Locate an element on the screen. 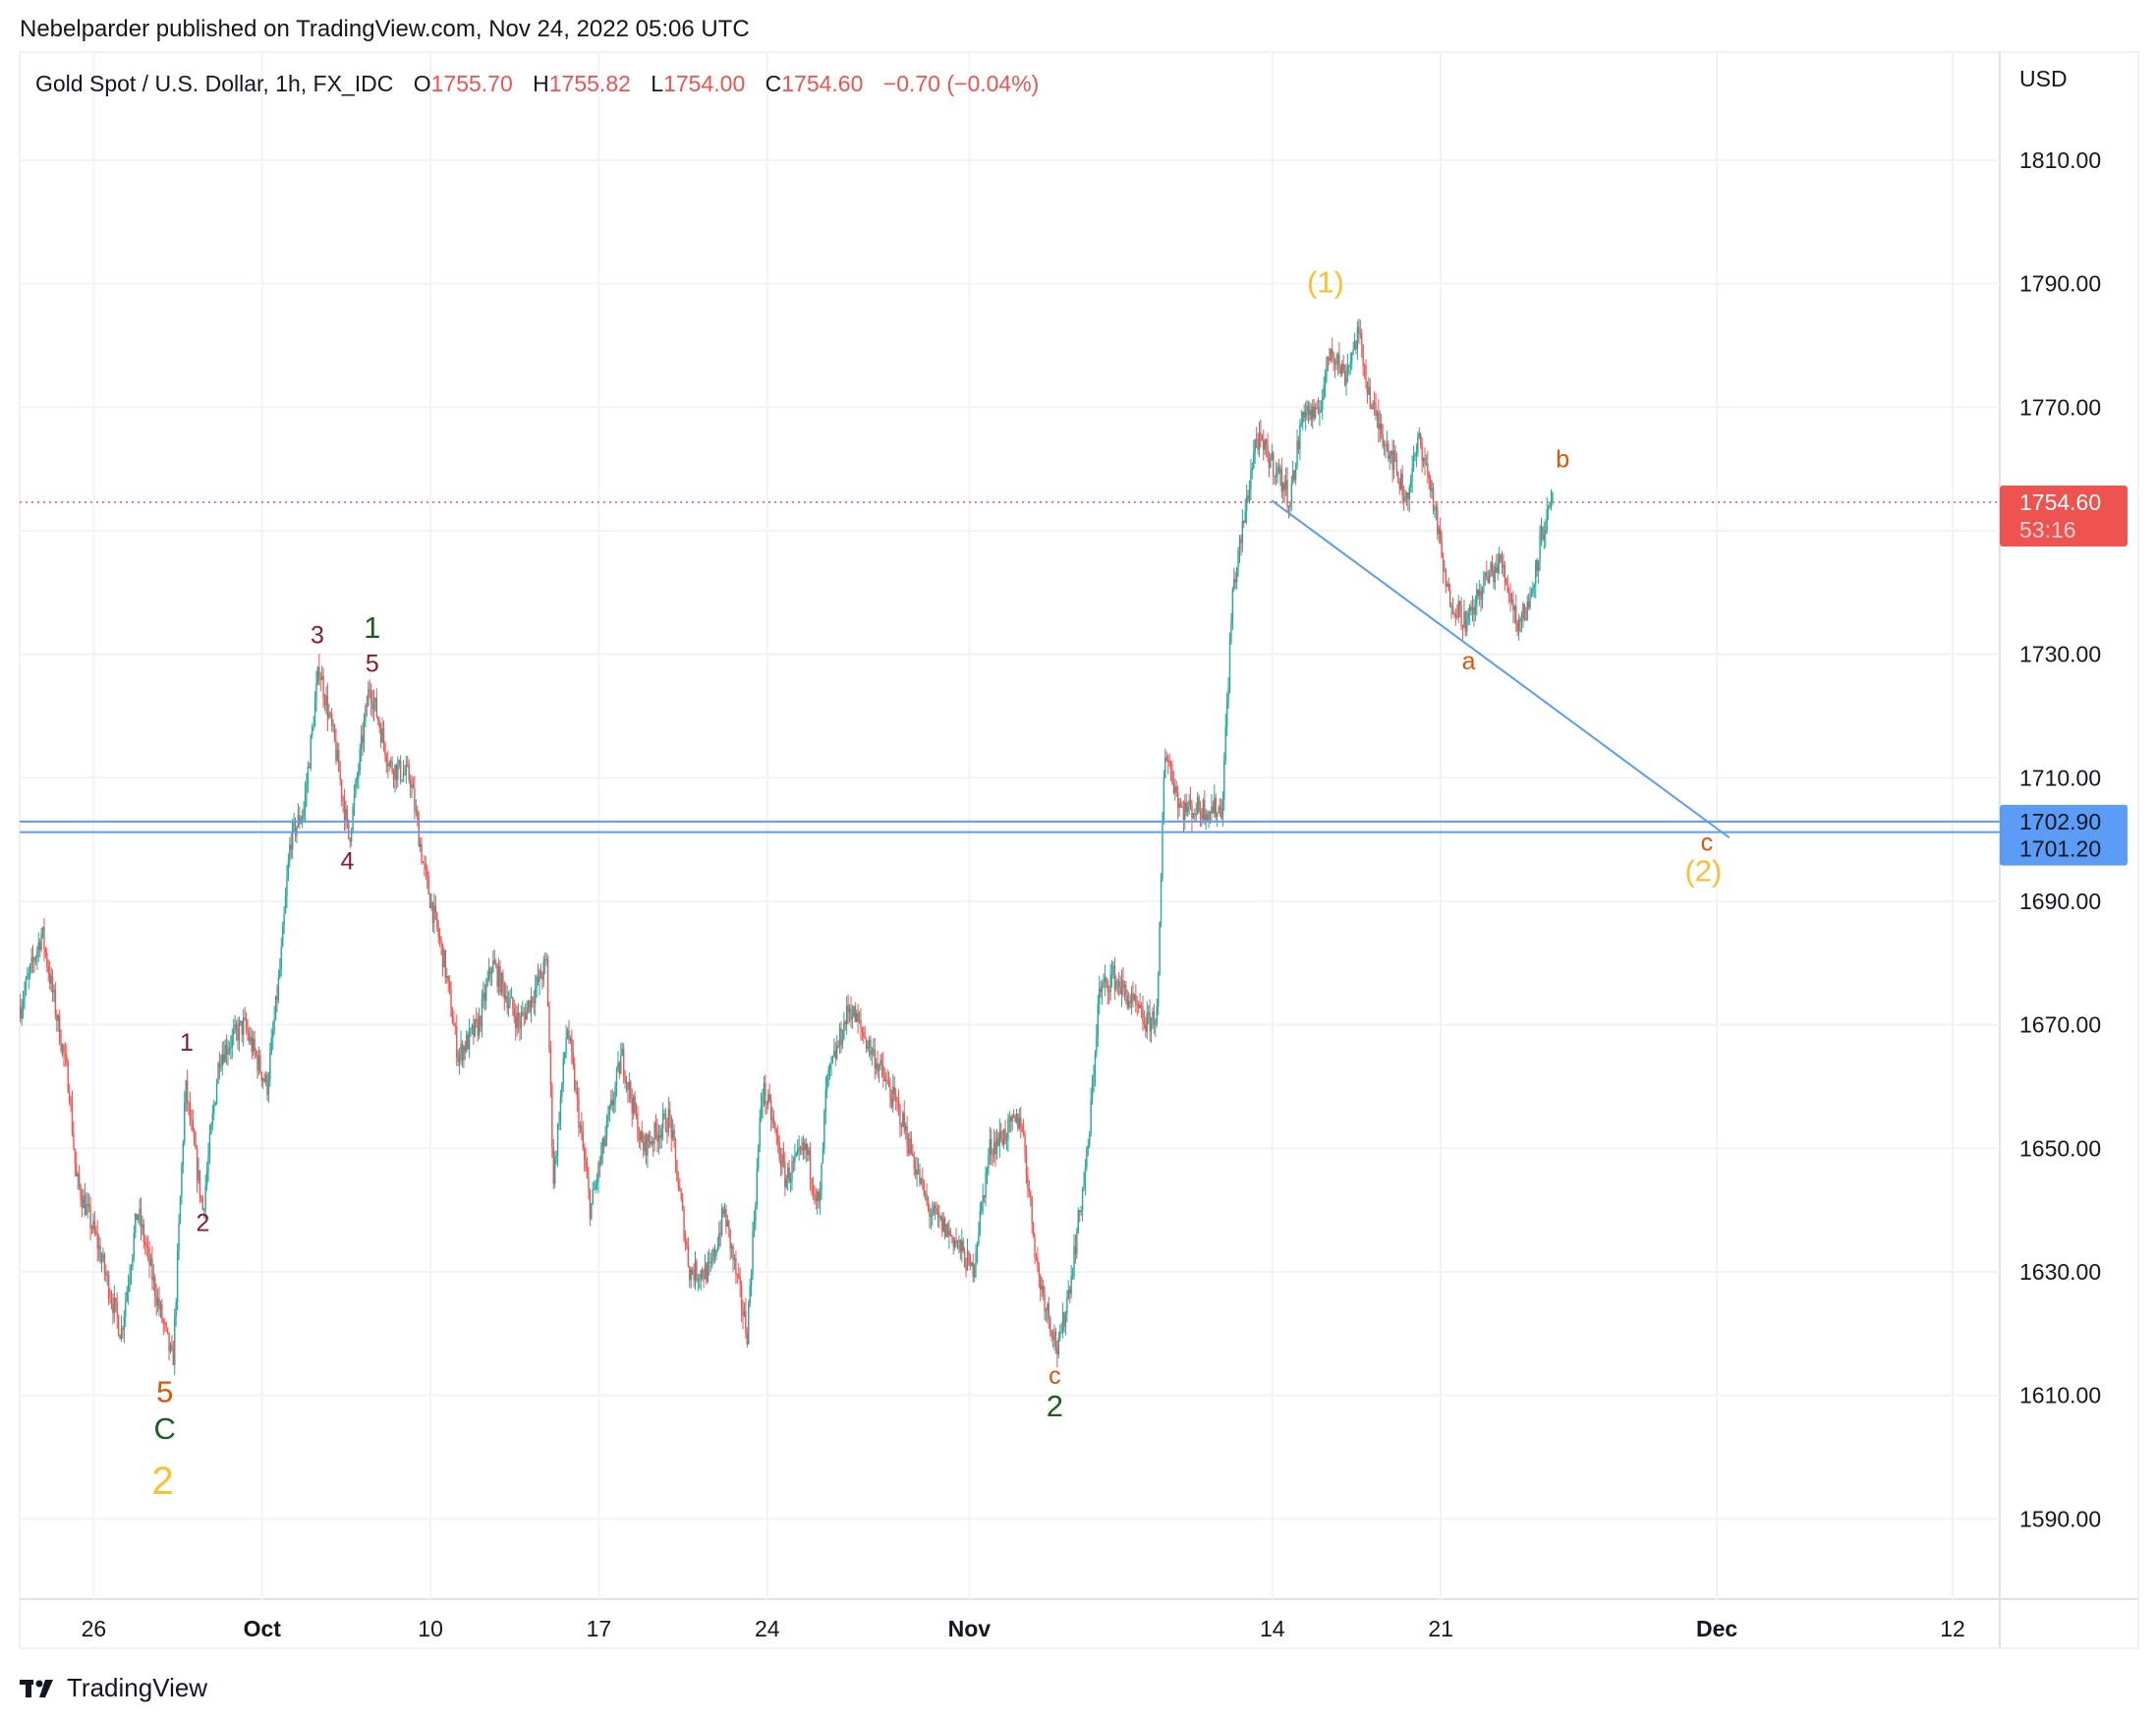 Image resolution: width=2156 pixels, height=1722 pixels. wave-label: (1) is located at coordinates (1325, 282).